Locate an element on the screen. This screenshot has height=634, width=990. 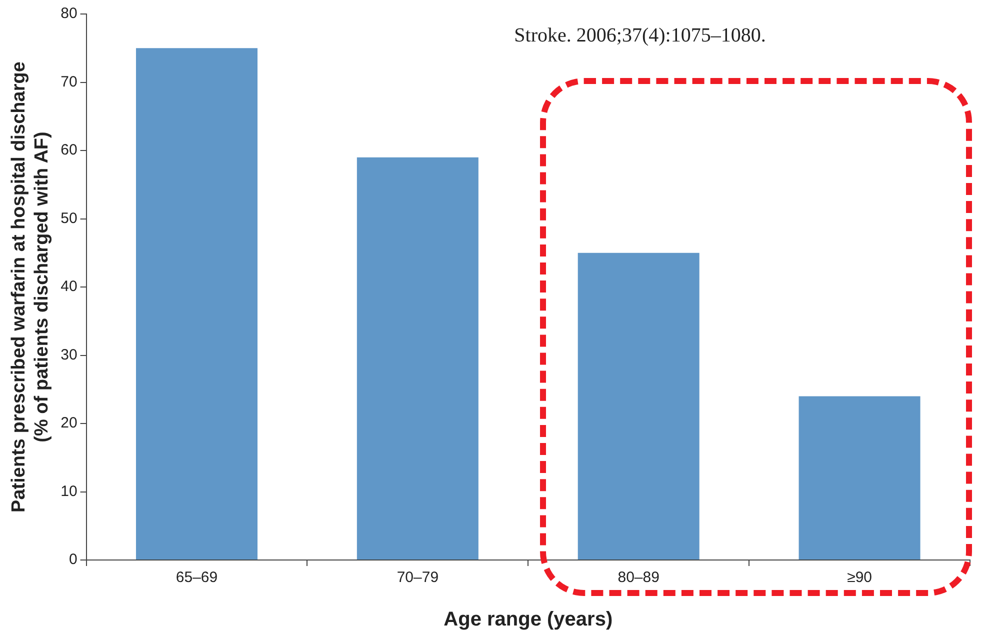
y-tick-label: 0 is located at coordinates (73, 559).